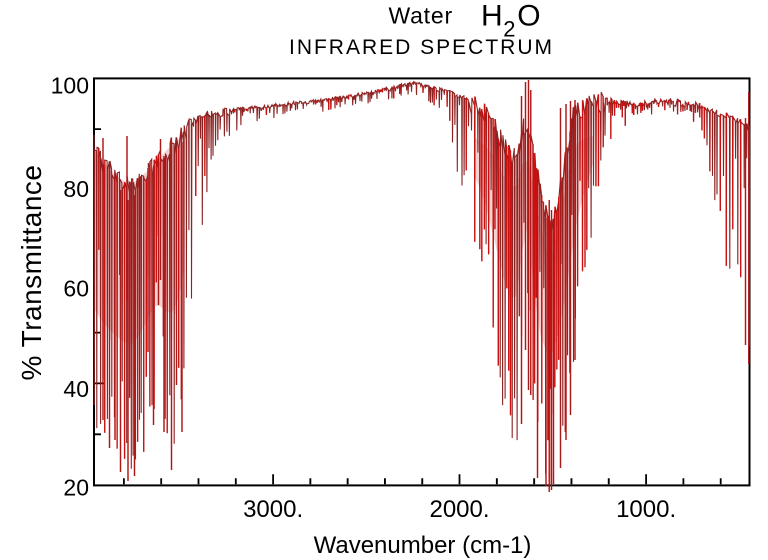 This screenshot has width=768, height=560. I want to click on svg-text: 1000., so click(646, 509).